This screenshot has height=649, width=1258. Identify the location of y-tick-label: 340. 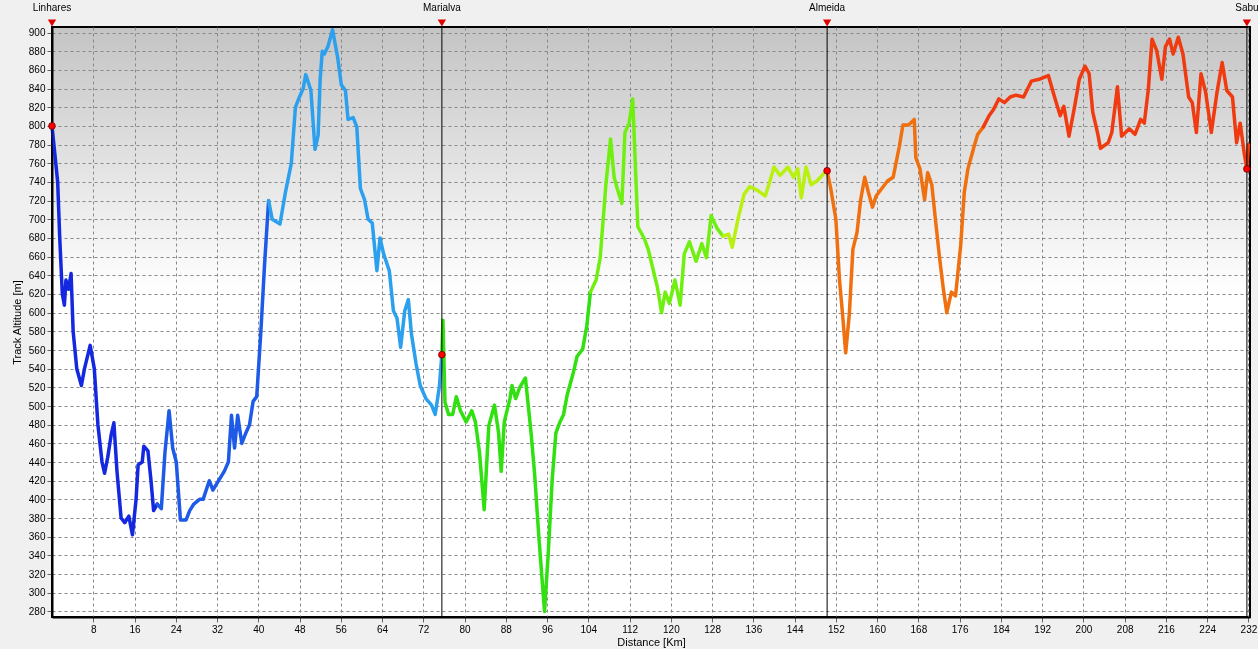
(37, 555).